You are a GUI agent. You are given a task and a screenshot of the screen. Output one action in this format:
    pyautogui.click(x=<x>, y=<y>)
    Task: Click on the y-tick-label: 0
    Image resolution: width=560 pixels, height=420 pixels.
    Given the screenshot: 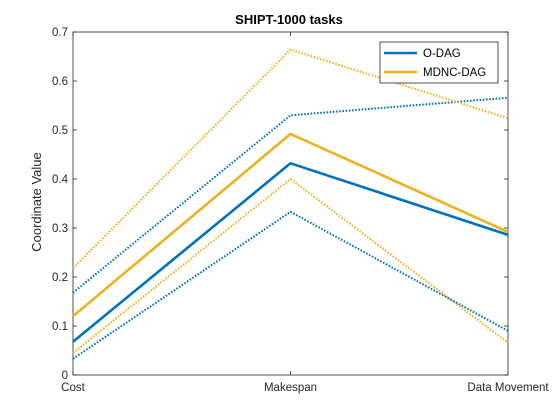 What is the action you would take?
    pyautogui.click(x=65, y=376)
    